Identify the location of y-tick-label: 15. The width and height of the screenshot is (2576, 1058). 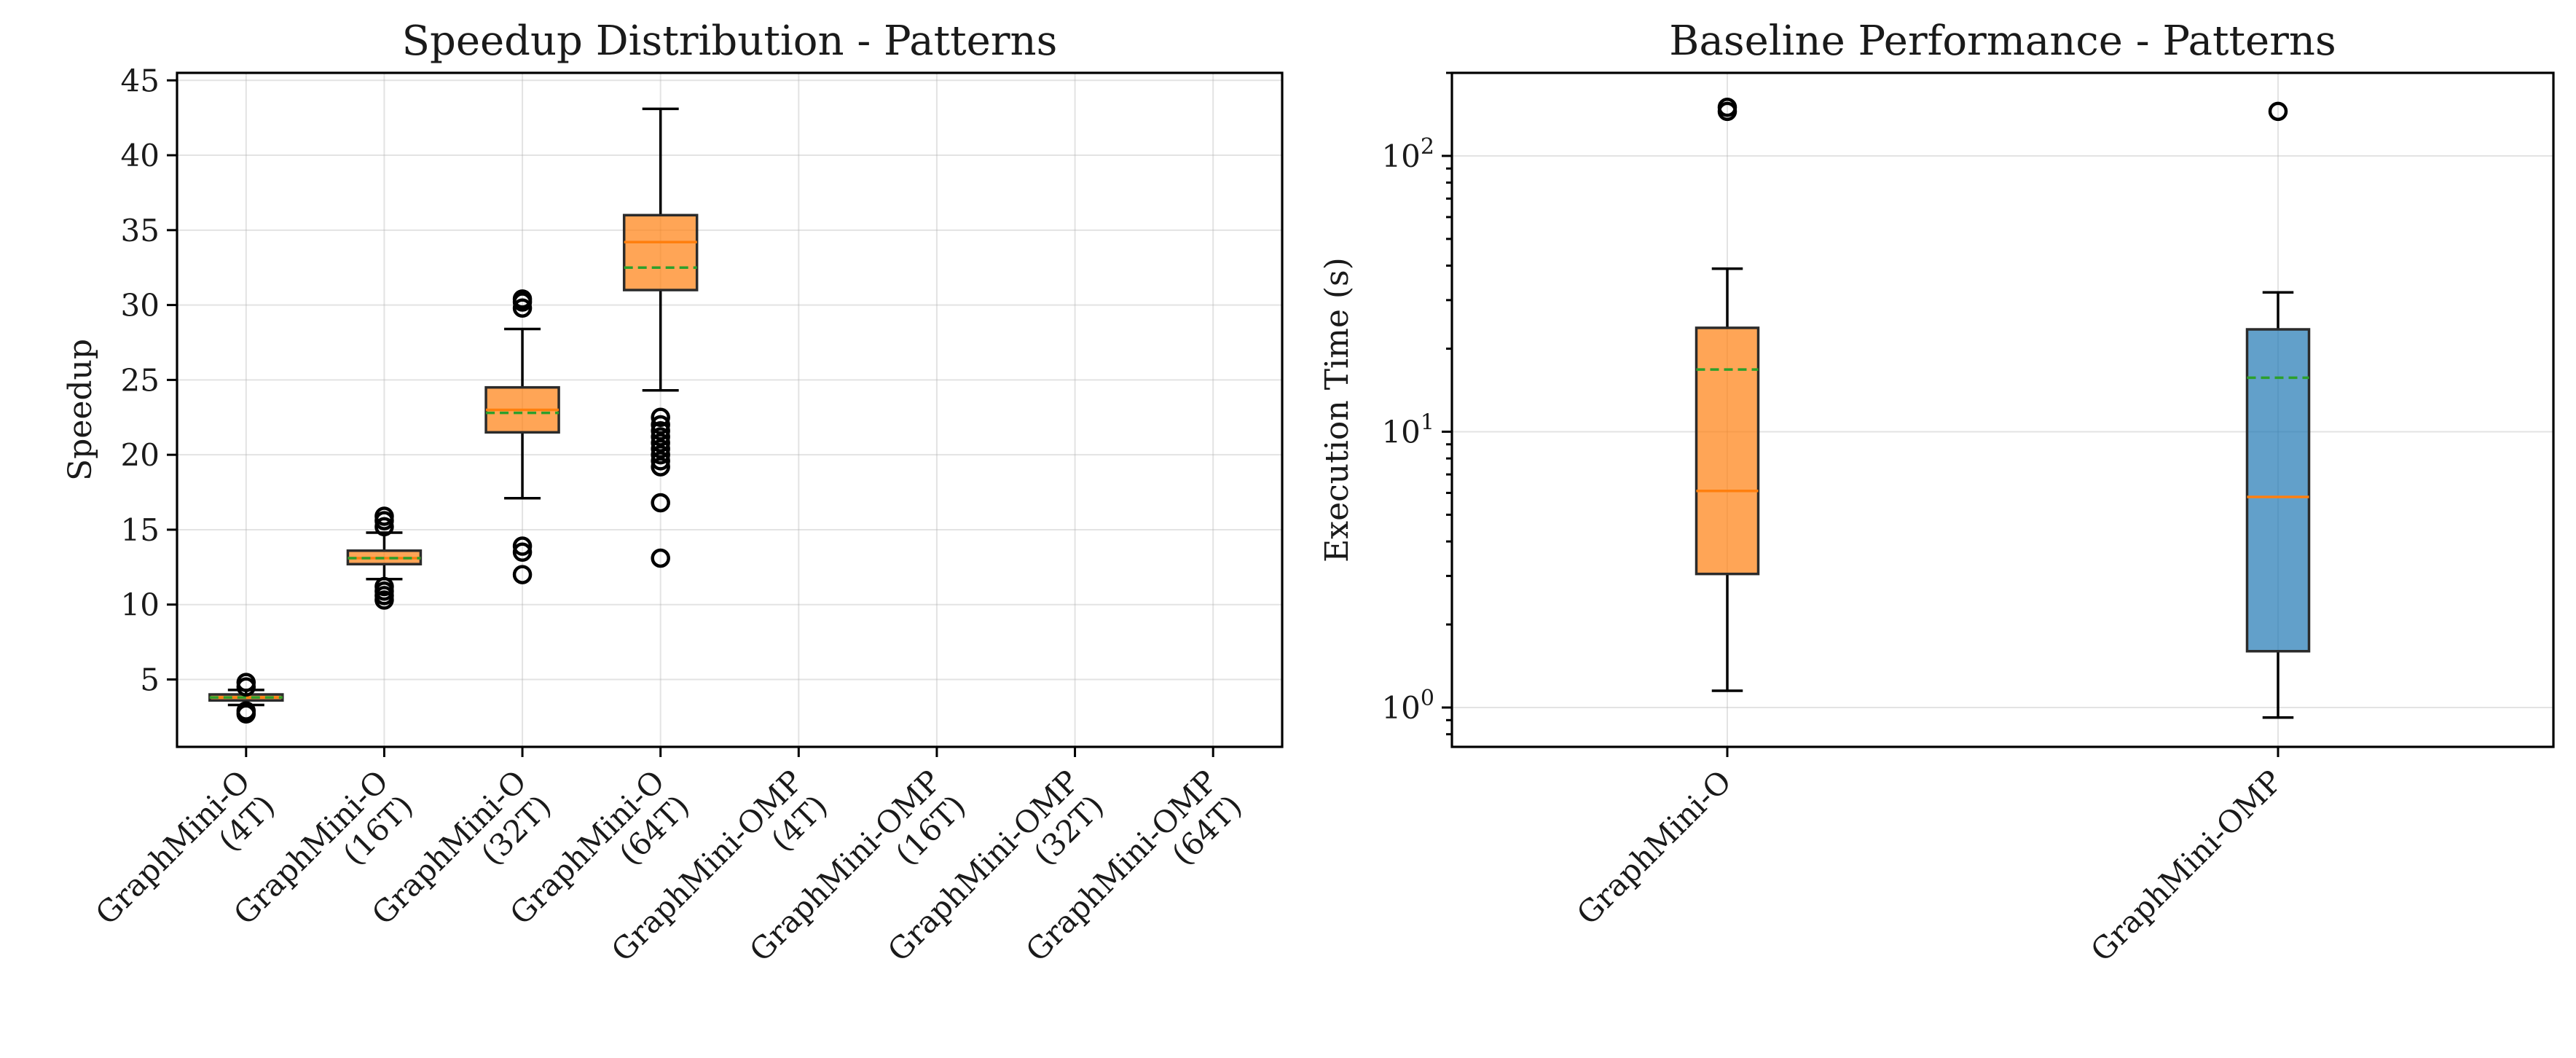
(140, 530).